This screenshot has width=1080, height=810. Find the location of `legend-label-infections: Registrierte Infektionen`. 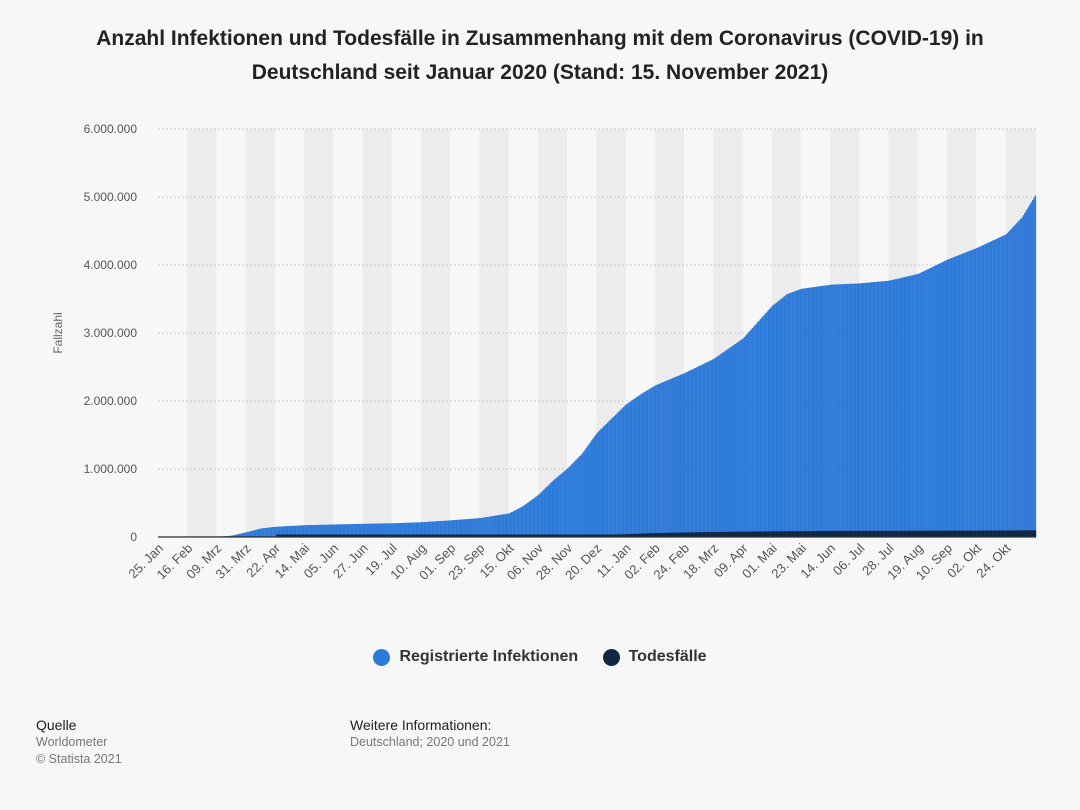

legend-label-infections: Registrierte Infektionen is located at coordinates (489, 656).